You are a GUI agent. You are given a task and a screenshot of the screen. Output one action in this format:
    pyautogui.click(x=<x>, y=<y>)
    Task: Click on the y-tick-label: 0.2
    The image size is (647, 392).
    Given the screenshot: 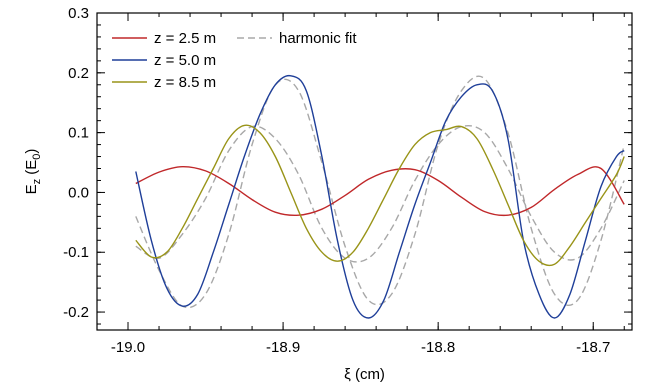 What is the action you would take?
    pyautogui.click(x=78, y=73)
    